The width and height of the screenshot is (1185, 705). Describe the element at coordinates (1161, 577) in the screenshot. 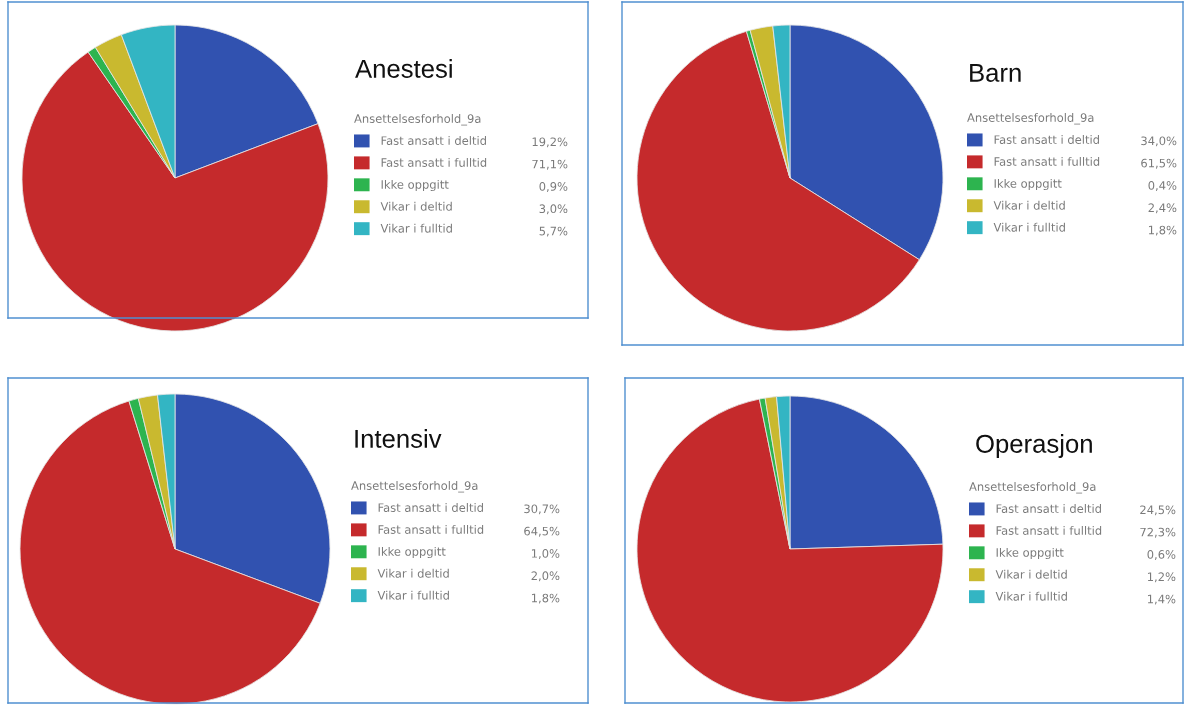

I see `data-label: 1,2%` at that location.